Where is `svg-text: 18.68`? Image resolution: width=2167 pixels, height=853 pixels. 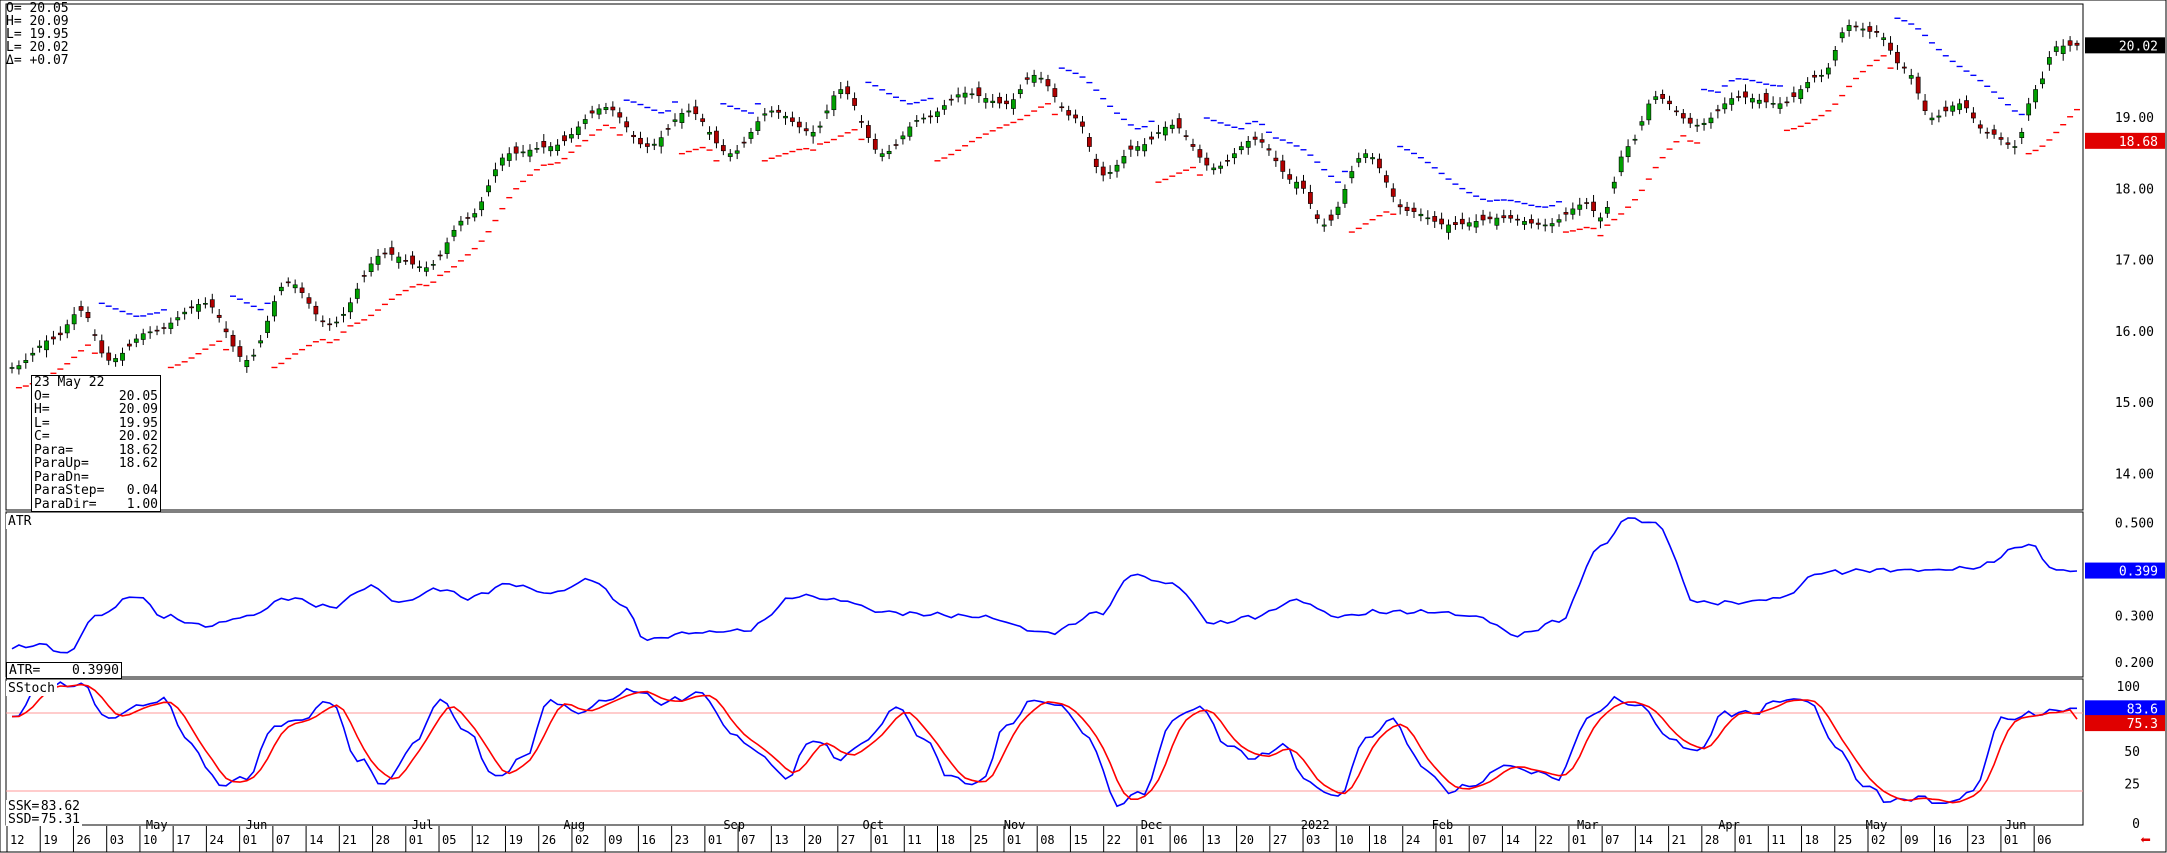 svg-text: 18.68 is located at coordinates (2138, 142).